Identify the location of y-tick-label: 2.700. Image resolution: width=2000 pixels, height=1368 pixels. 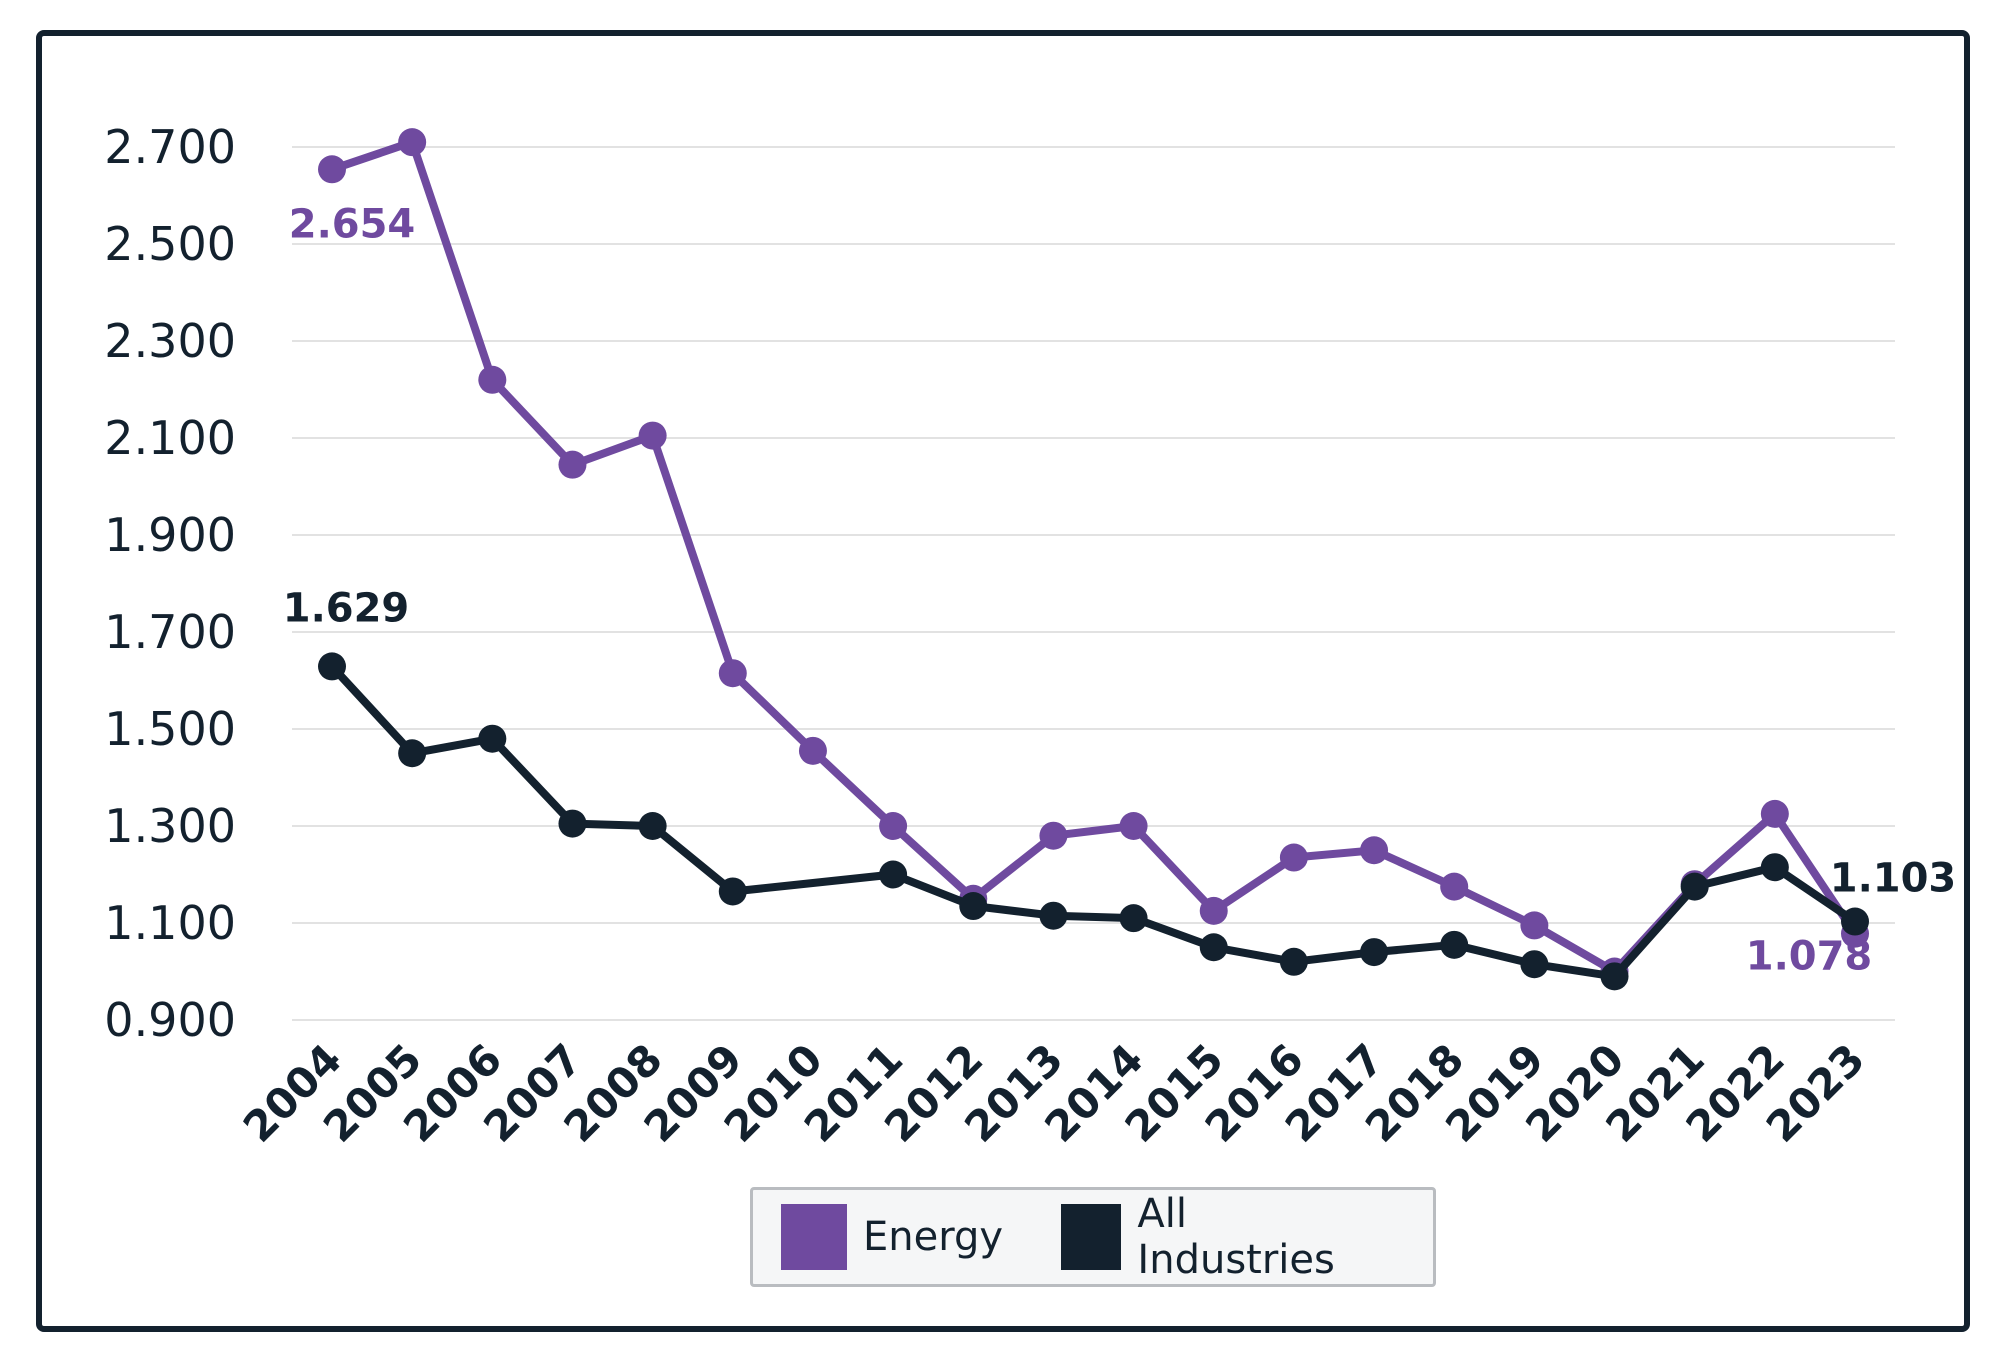
(170, 147).